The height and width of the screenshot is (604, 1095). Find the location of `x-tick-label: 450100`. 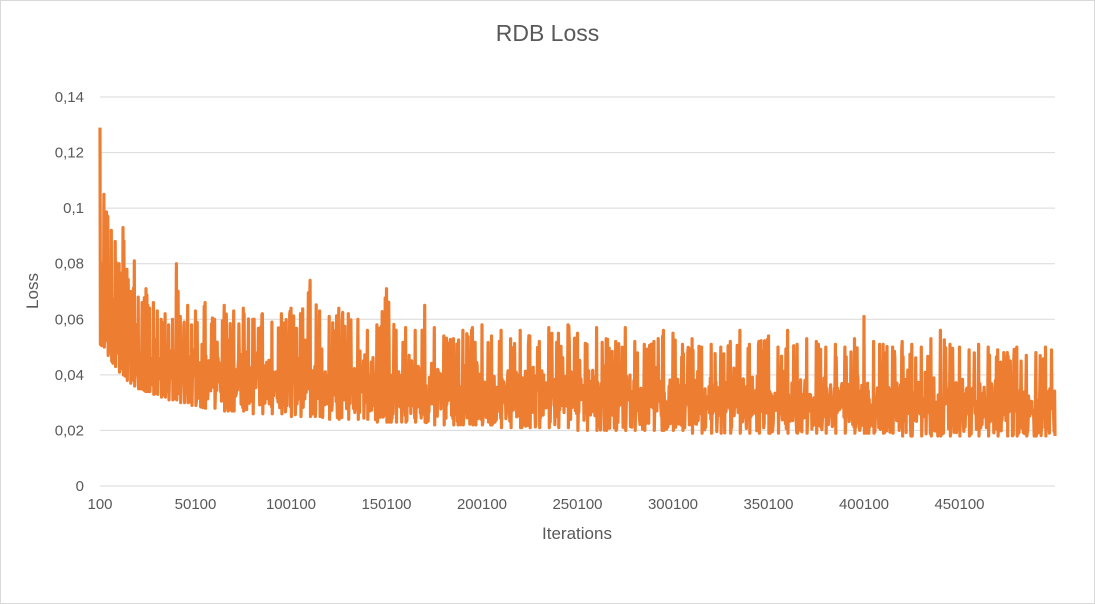

x-tick-label: 450100 is located at coordinates (959, 504).